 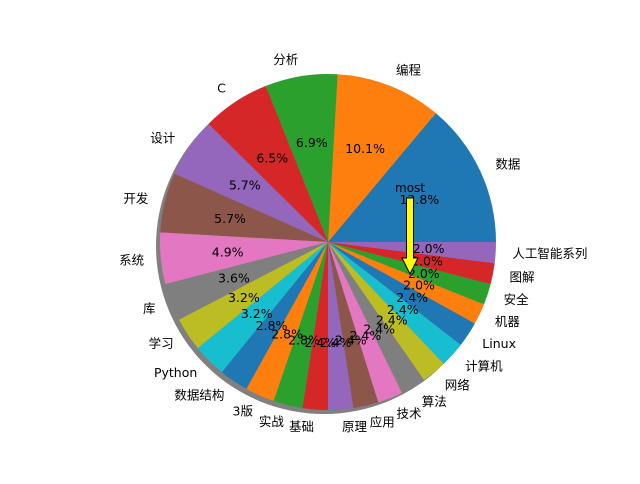 What do you see at coordinates (234, 278) in the screenshot?
I see `slice-percent-label: 3.6%` at bounding box center [234, 278].